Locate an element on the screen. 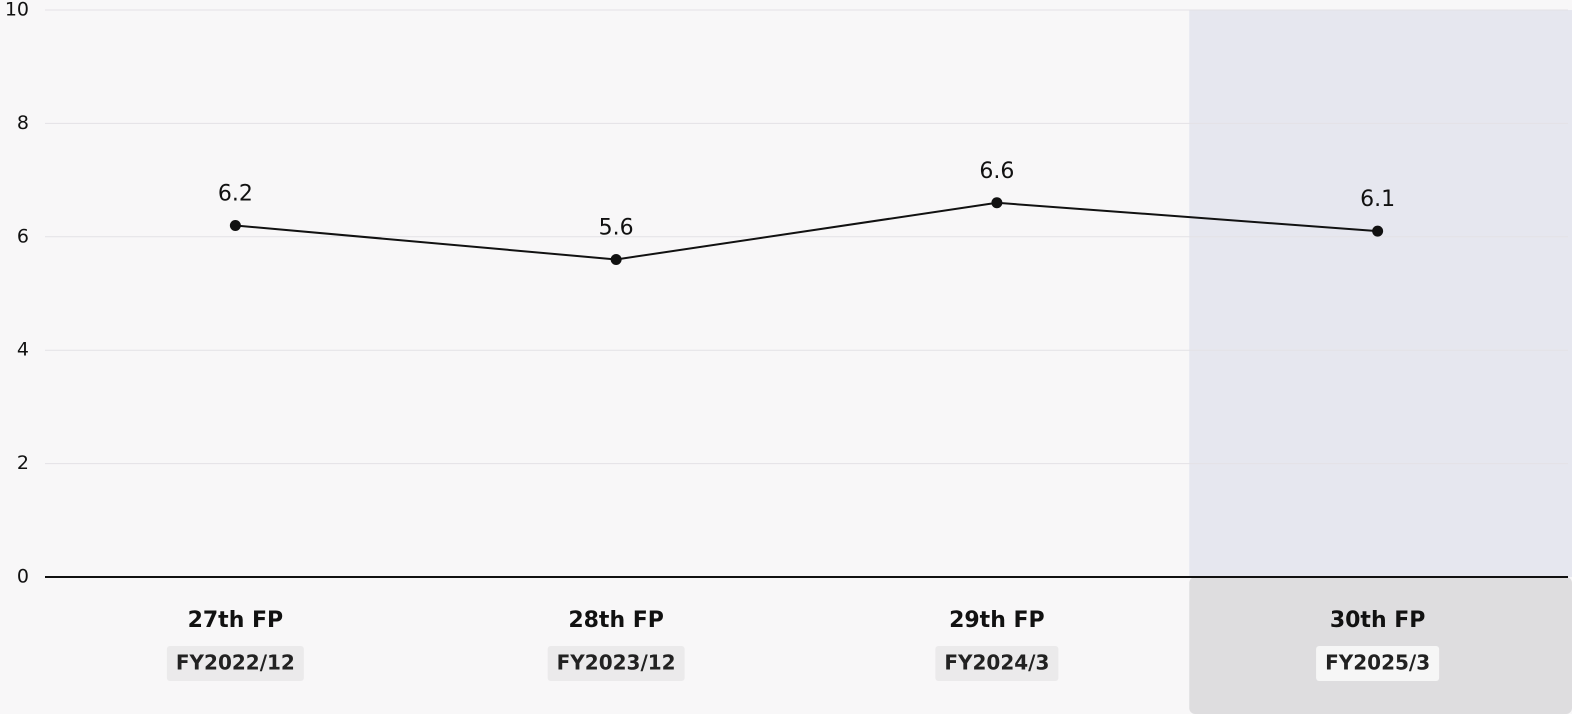 The image size is (1572, 714). line is located at coordinates (806, 231).